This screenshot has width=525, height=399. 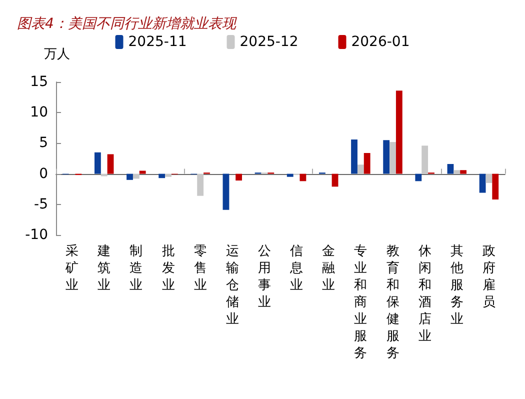 What do you see at coordinates (425, 294) in the screenshot?
I see `x-tick-label: 休闲和酒店业` at bounding box center [425, 294].